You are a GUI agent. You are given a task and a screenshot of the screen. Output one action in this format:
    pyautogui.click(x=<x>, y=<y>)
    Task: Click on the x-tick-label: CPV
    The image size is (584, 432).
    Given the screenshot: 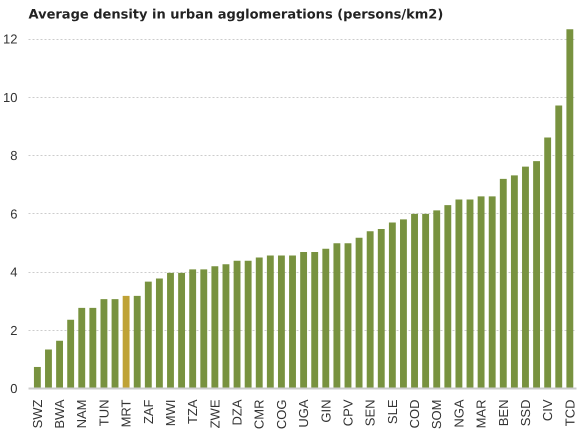 What is the action you would take?
    pyautogui.click(x=348, y=412)
    